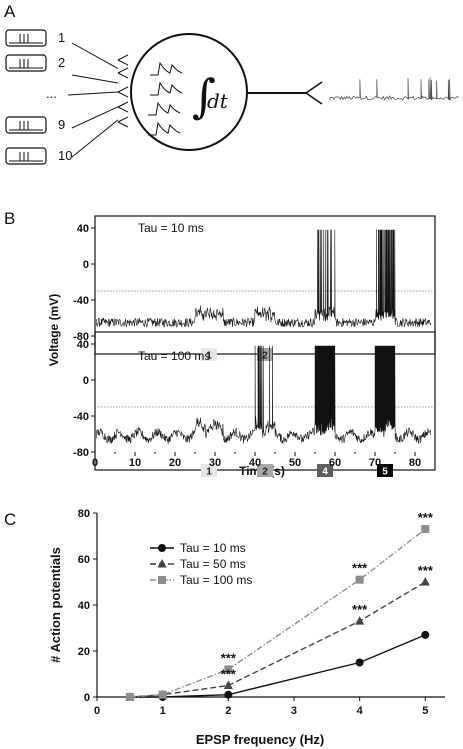 The image size is (463, 749). What do you see at coordinates (84, 514) in the screenshot?
I see `c-y-tick-label: 80` at bounding box center [84, 514].